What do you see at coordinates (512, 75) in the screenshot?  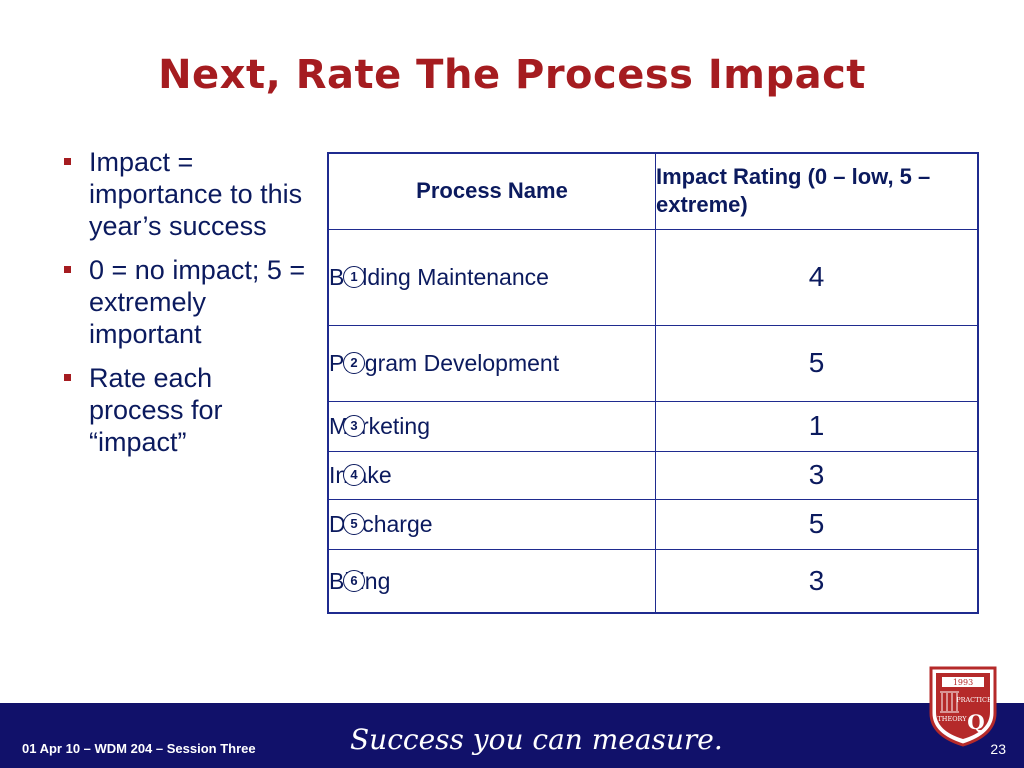 I see `slide-title: Next, Rate The Process Impact` at bounding box center [512, 75].